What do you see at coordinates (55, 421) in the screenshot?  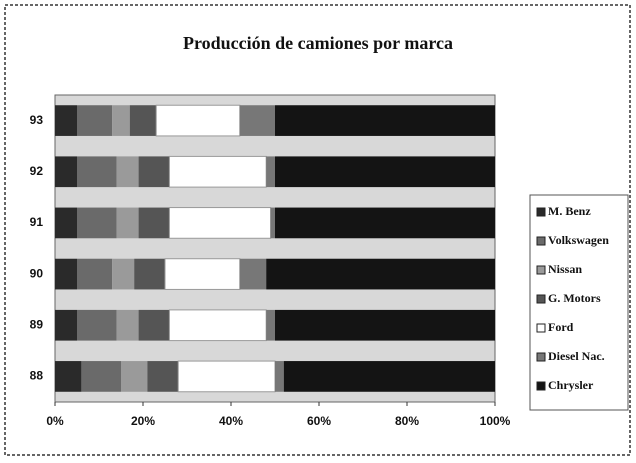 I see `x-tick-label: 0%` at bounding box center [55, 421].